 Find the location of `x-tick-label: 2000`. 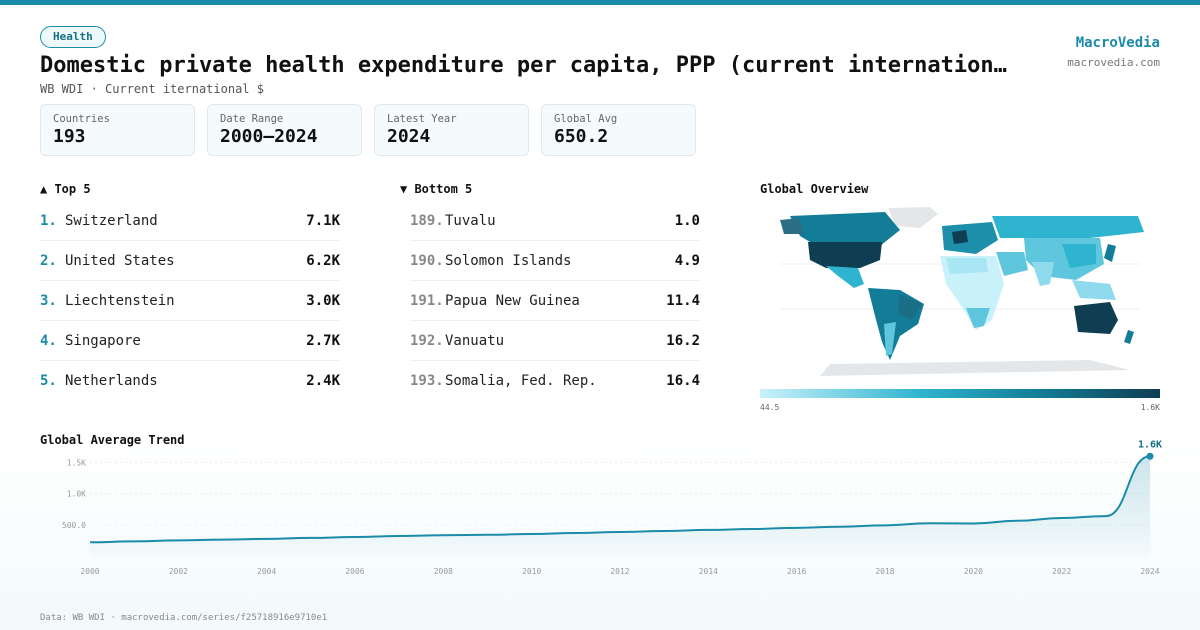

x-tick-label: 2000 is located at coordinates (89, 571).